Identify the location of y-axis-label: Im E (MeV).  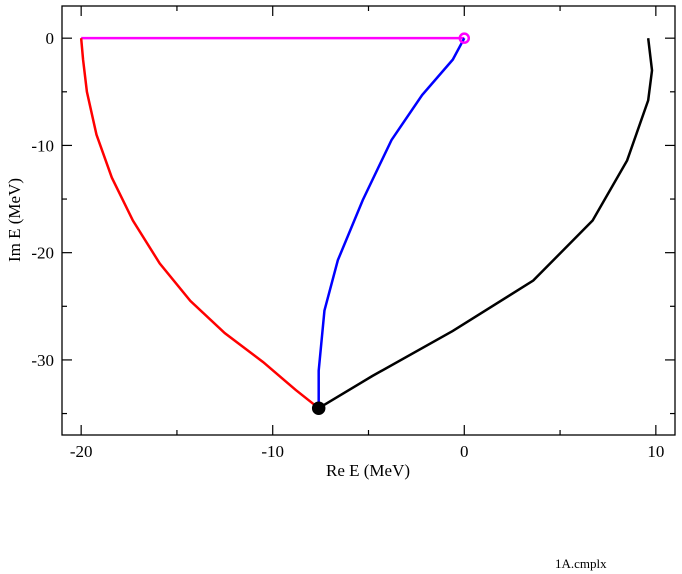
(14, 220).